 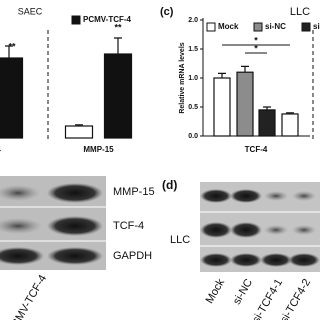 What do you see at coordinates (128, 226) in the screenshot?
I see `blot-row-label: TCF-4` at bounding box center [128, 226].